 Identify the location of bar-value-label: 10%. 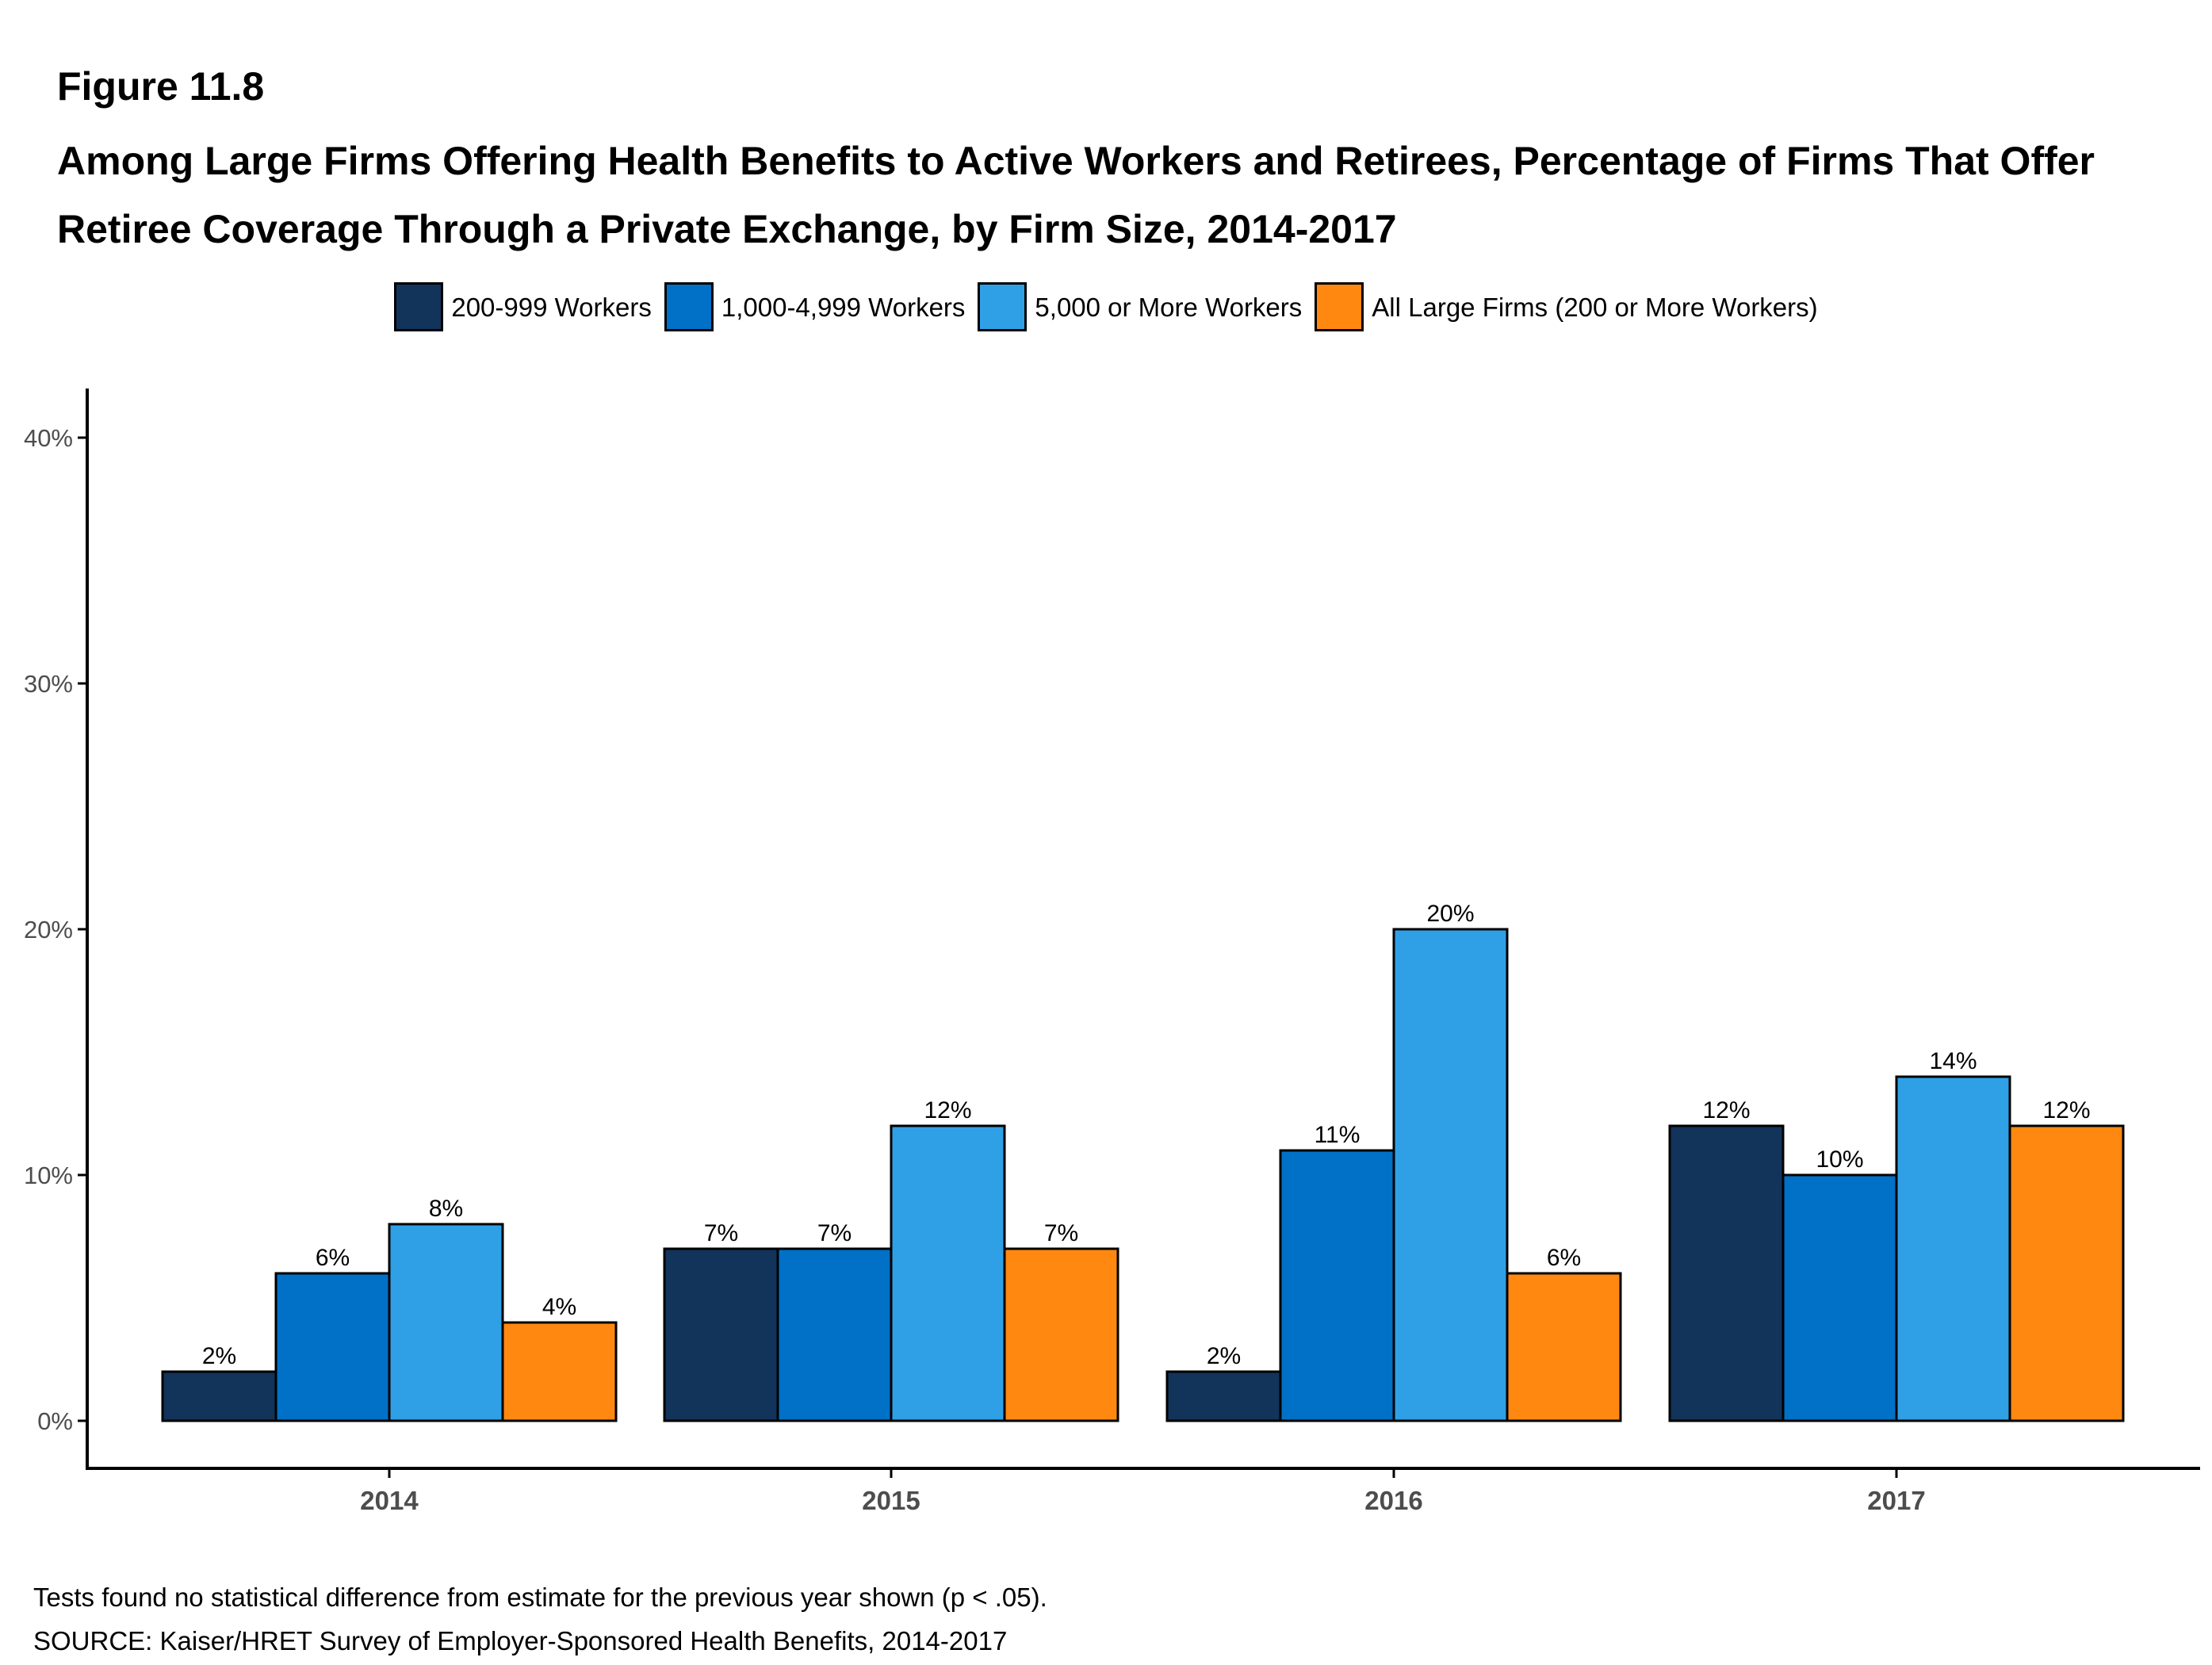
(1839, 1159).